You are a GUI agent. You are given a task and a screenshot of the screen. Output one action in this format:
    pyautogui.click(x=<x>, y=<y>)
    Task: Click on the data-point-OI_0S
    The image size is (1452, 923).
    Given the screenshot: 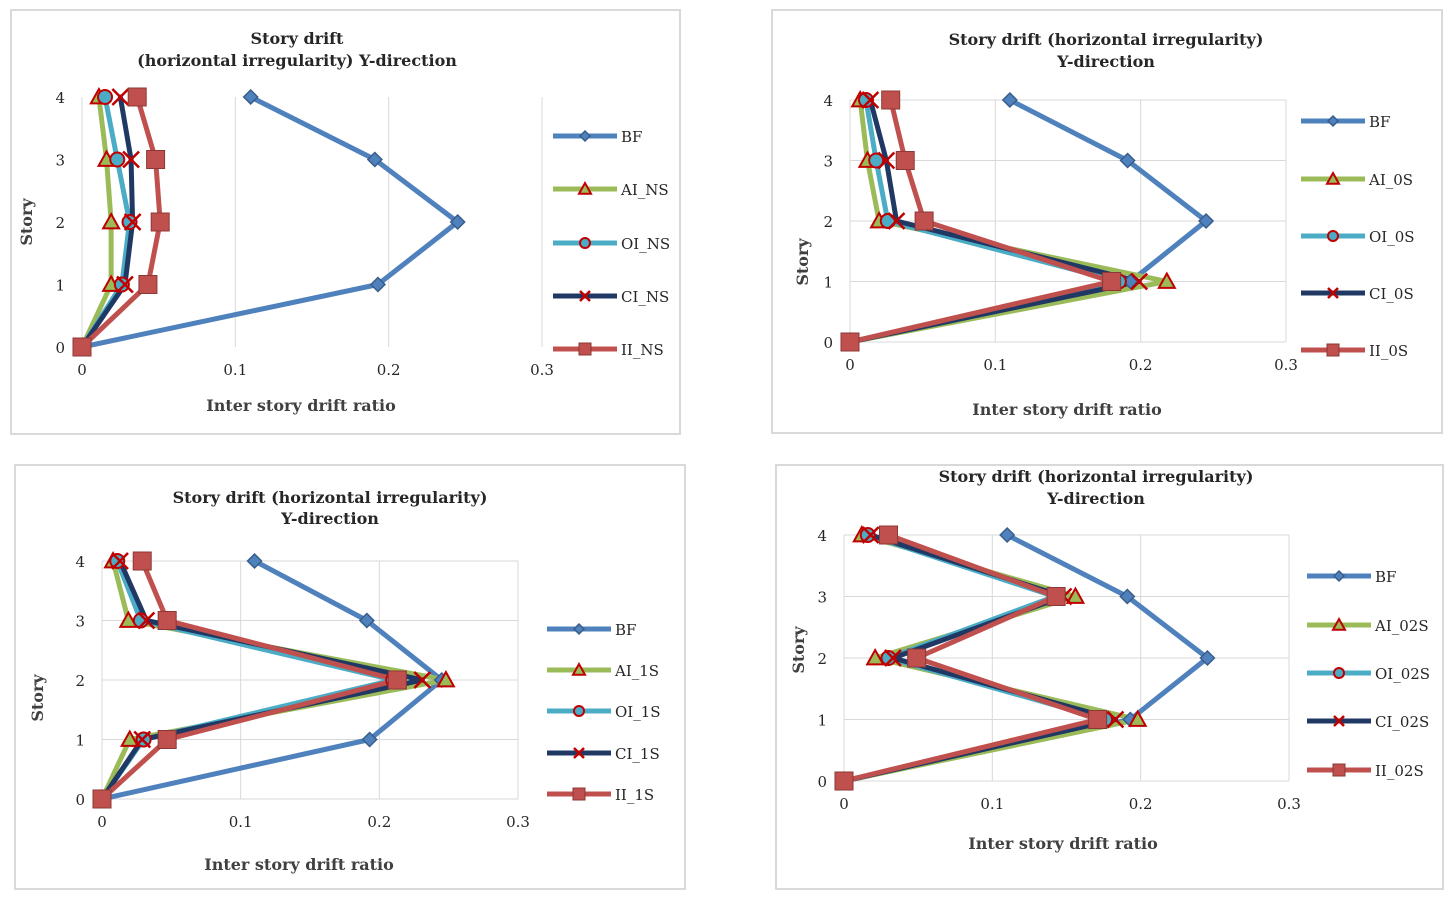 What is the action you would take?
    pyautogui.click(x=876, y=160)
    